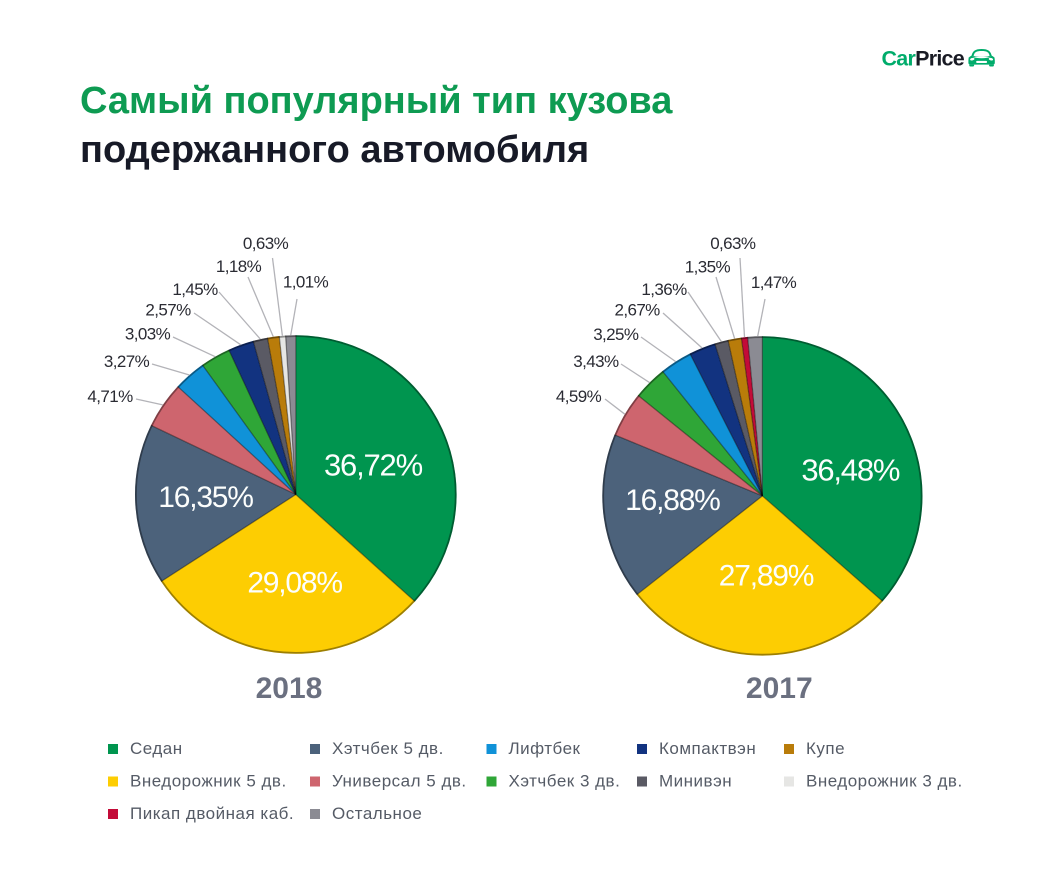 This screenshot has height=882, width=1044. Describe the element at coordinates (766, 576) in the screenshot. I see `svg-text: 27,89%` at that location.